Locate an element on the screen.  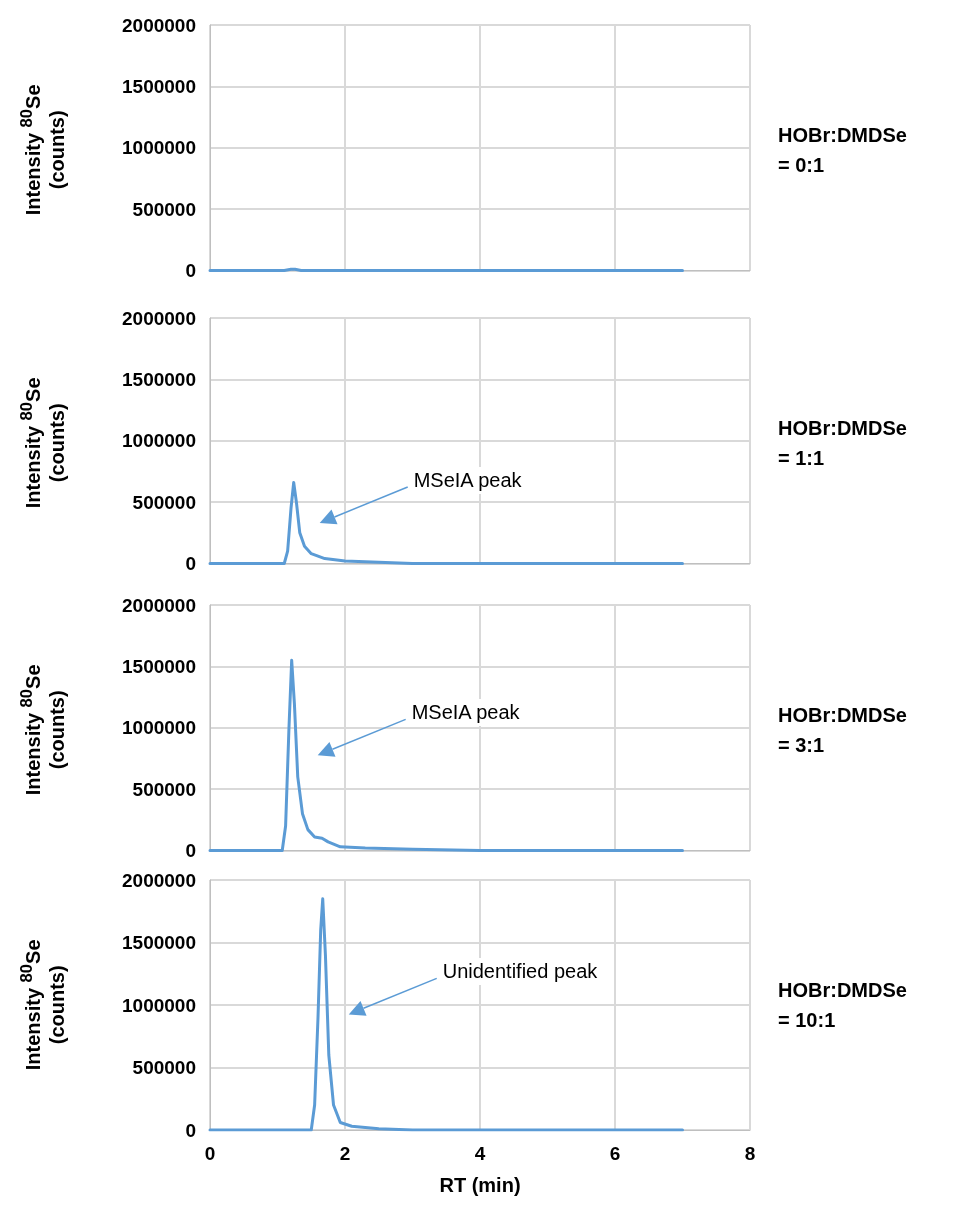
x-tick-label: 6 is located at coordinates (615, 1153).